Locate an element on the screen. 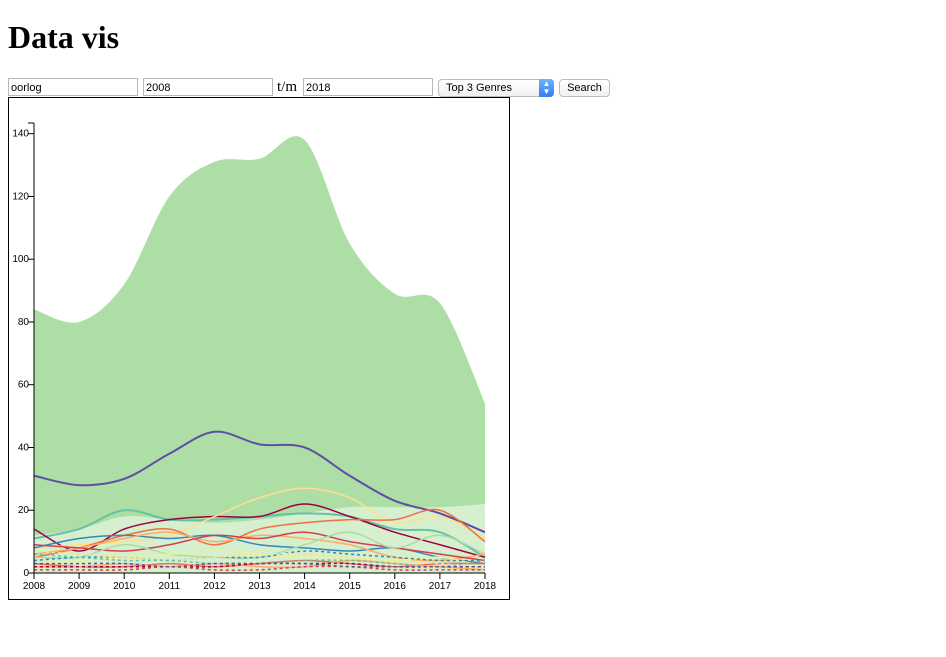 Image resolution: width=946 pixels, height=657 pixels. y-tick-label: 140 is located at coordinates (20, 134).